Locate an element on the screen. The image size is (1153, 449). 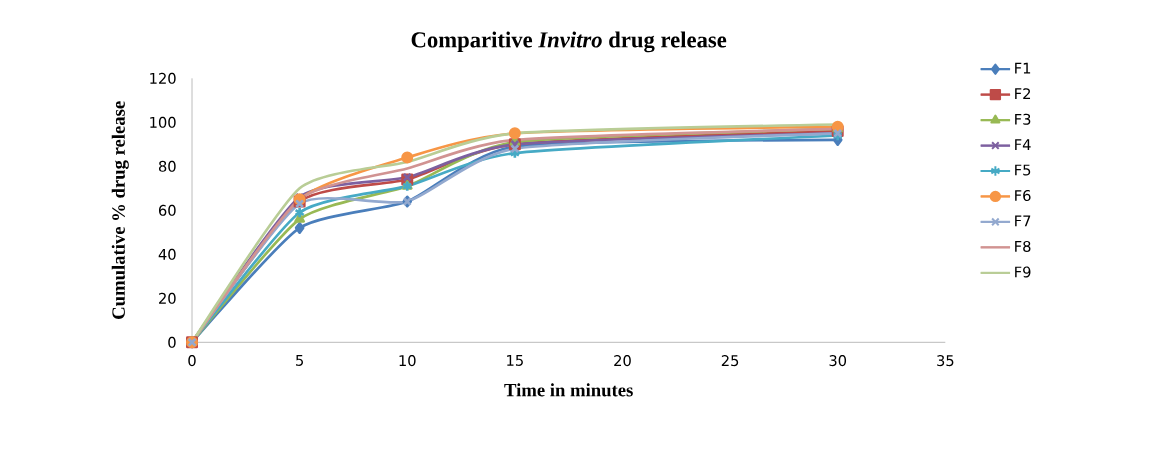
x-tick-label: 0 is located at coordinates (192, 361).